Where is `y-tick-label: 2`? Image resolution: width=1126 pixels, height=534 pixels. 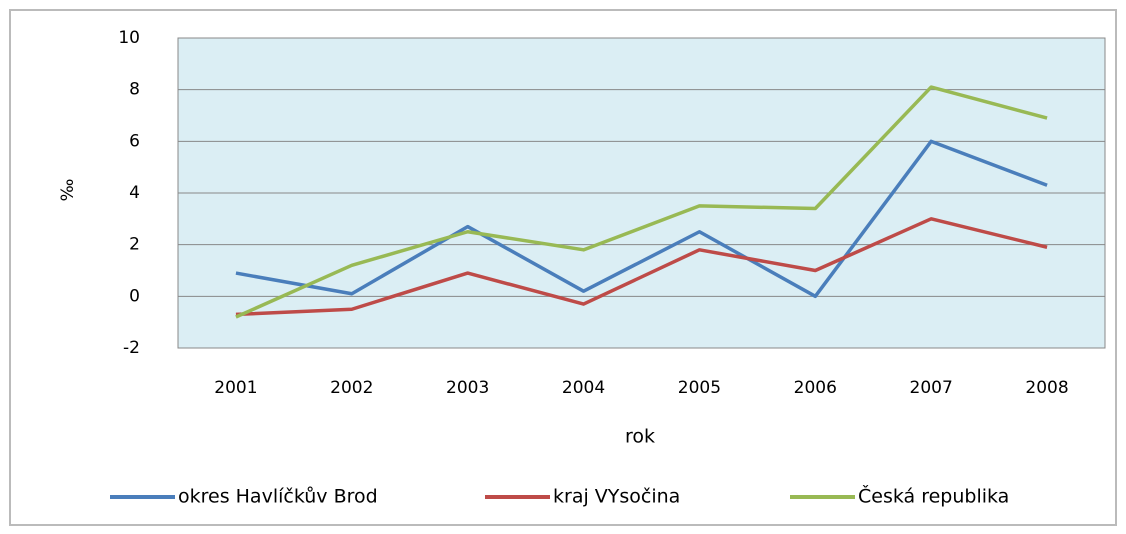
y-tick-label: 2 is located at coordinates (134, 245).